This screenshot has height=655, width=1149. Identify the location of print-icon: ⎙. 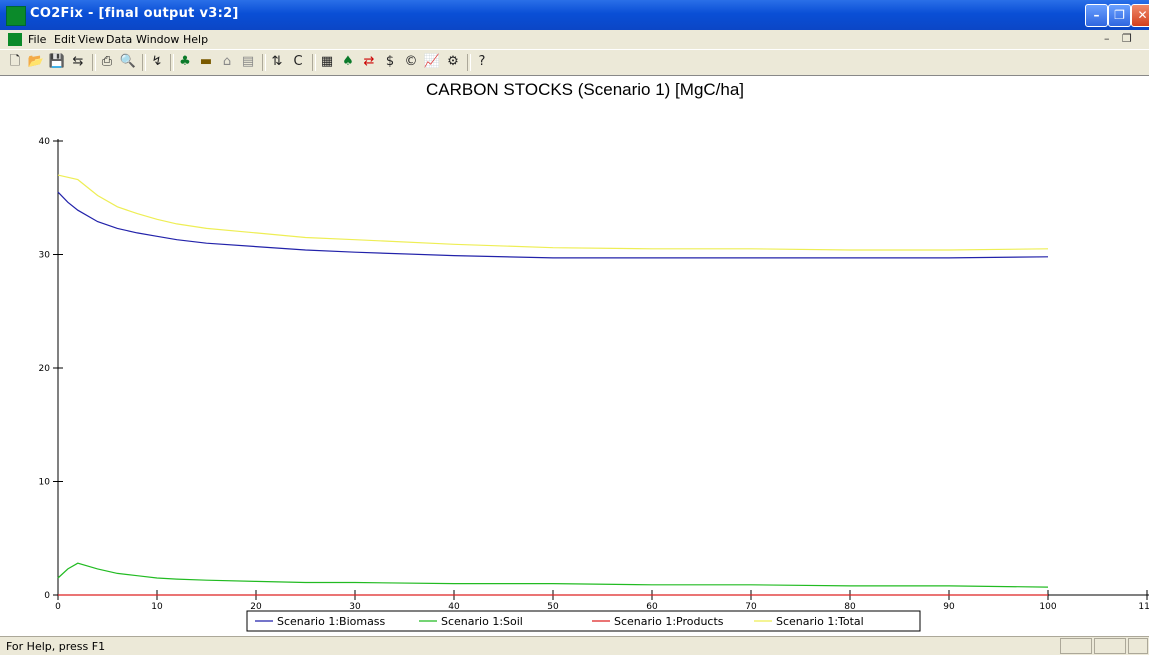
(107, 61).